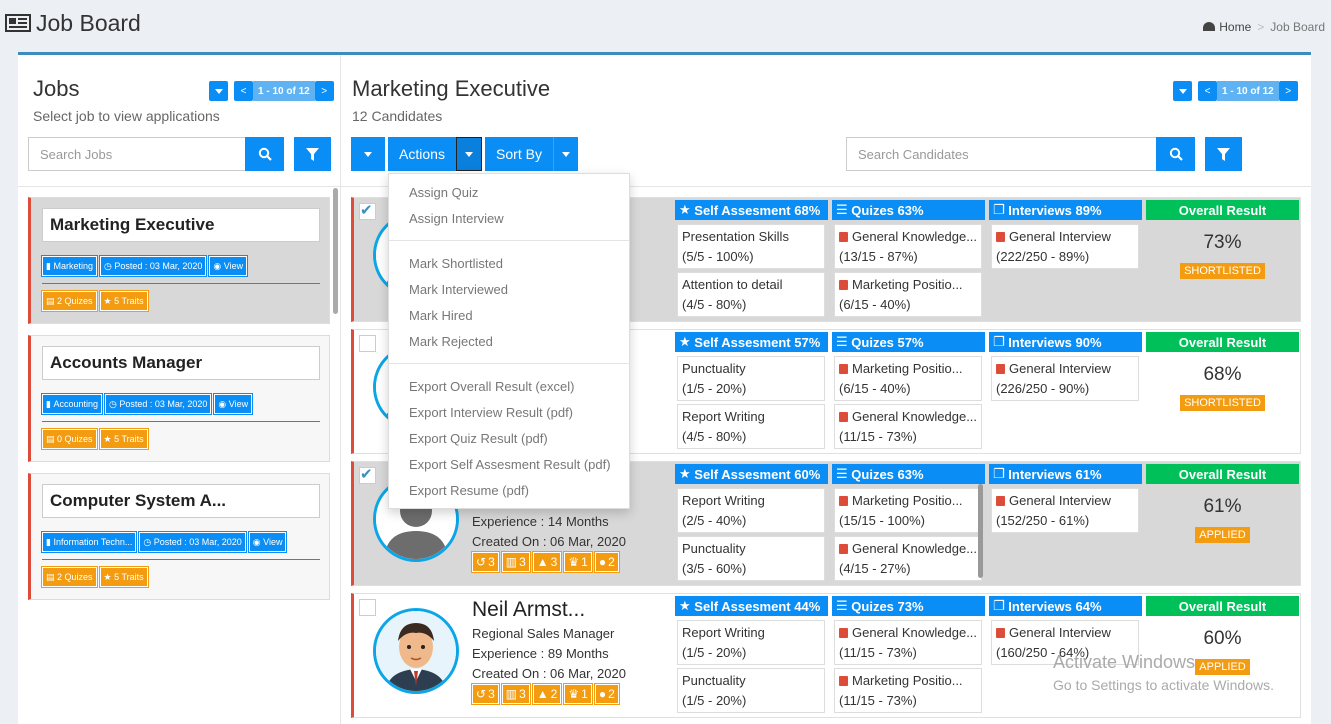 The width and height of the screenshot is (1331, 724). What do you see at coordinates (478, 438) in the screenshot?
I see `menu-export-quiz: Export Quiz Result (pdf)` at bounding box center [478, 438].